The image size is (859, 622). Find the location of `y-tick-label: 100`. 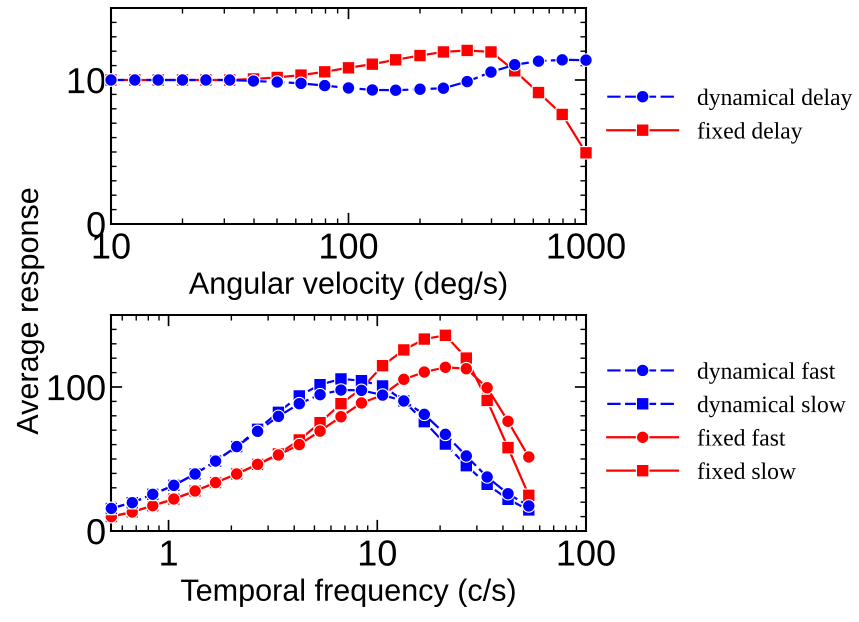

y-tick-label: 100 is located at coordinates (76, 387).